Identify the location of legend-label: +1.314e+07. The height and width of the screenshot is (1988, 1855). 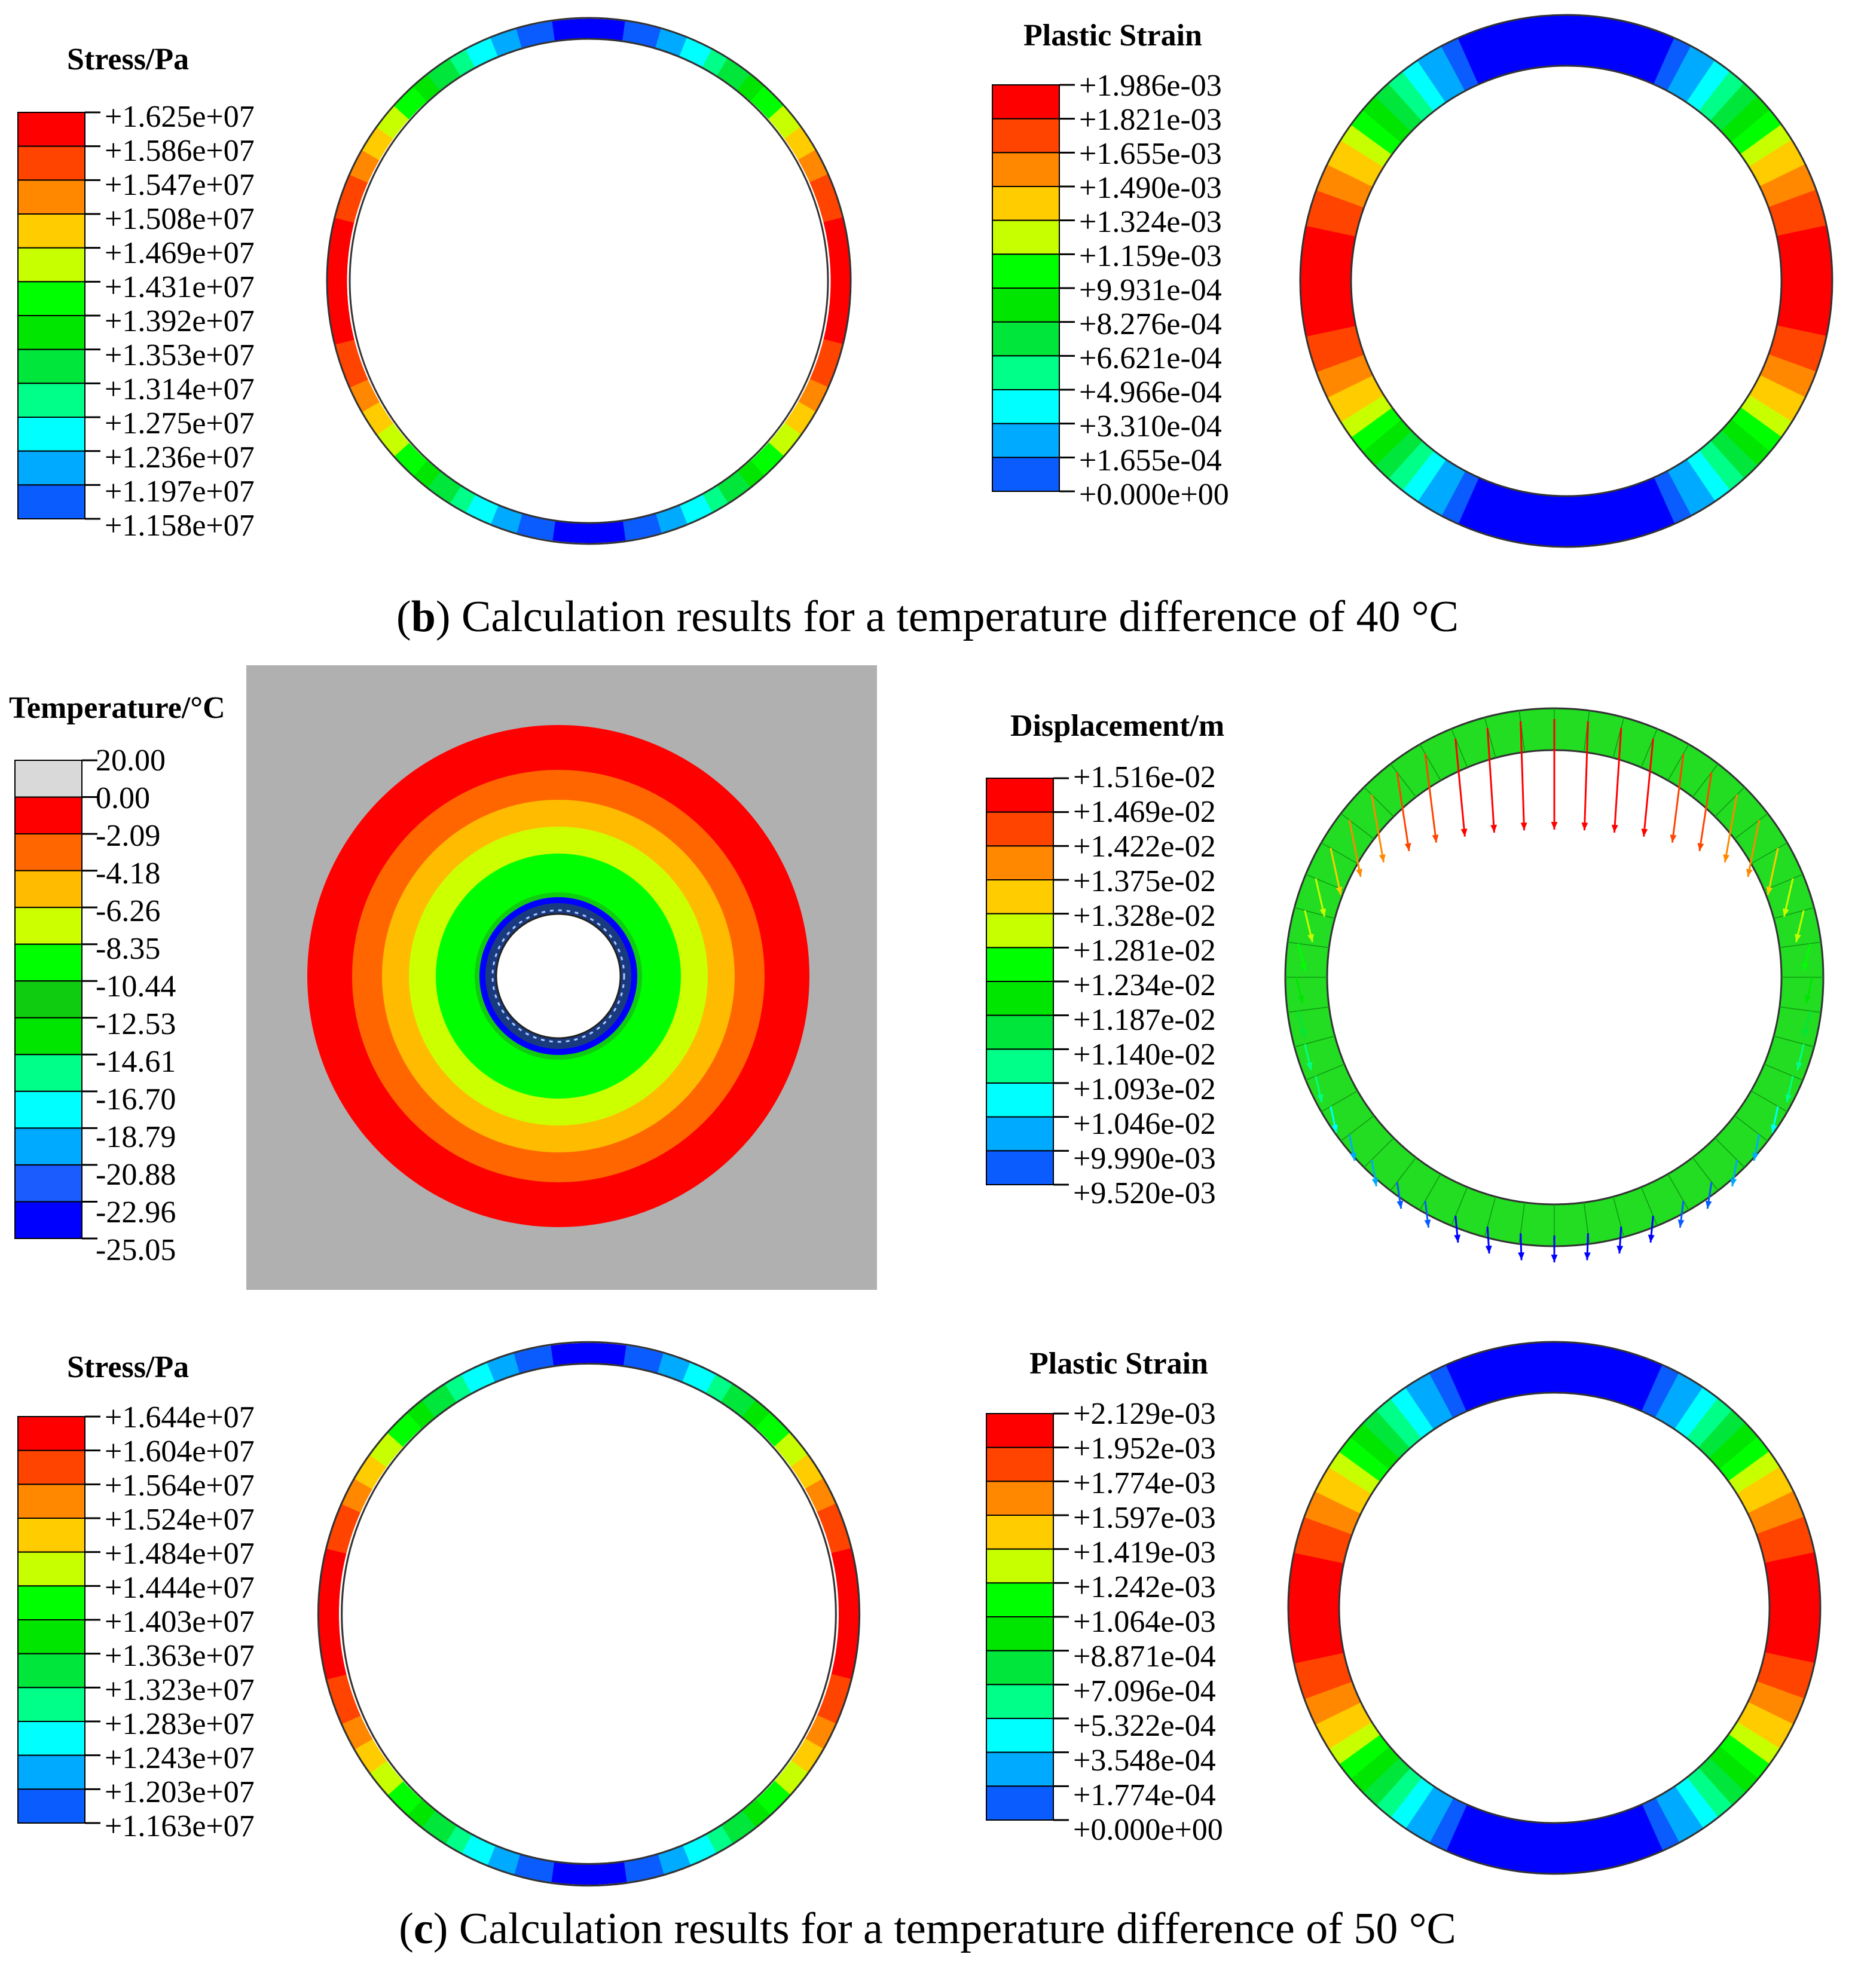
(180, 389).